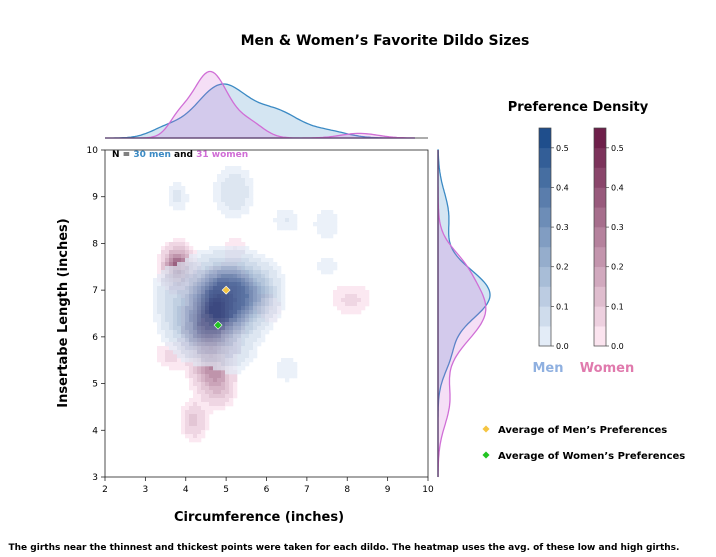 The image size is (716, 557). I want to click on colorbar-tick-label: 0.0, so click(562, 346).